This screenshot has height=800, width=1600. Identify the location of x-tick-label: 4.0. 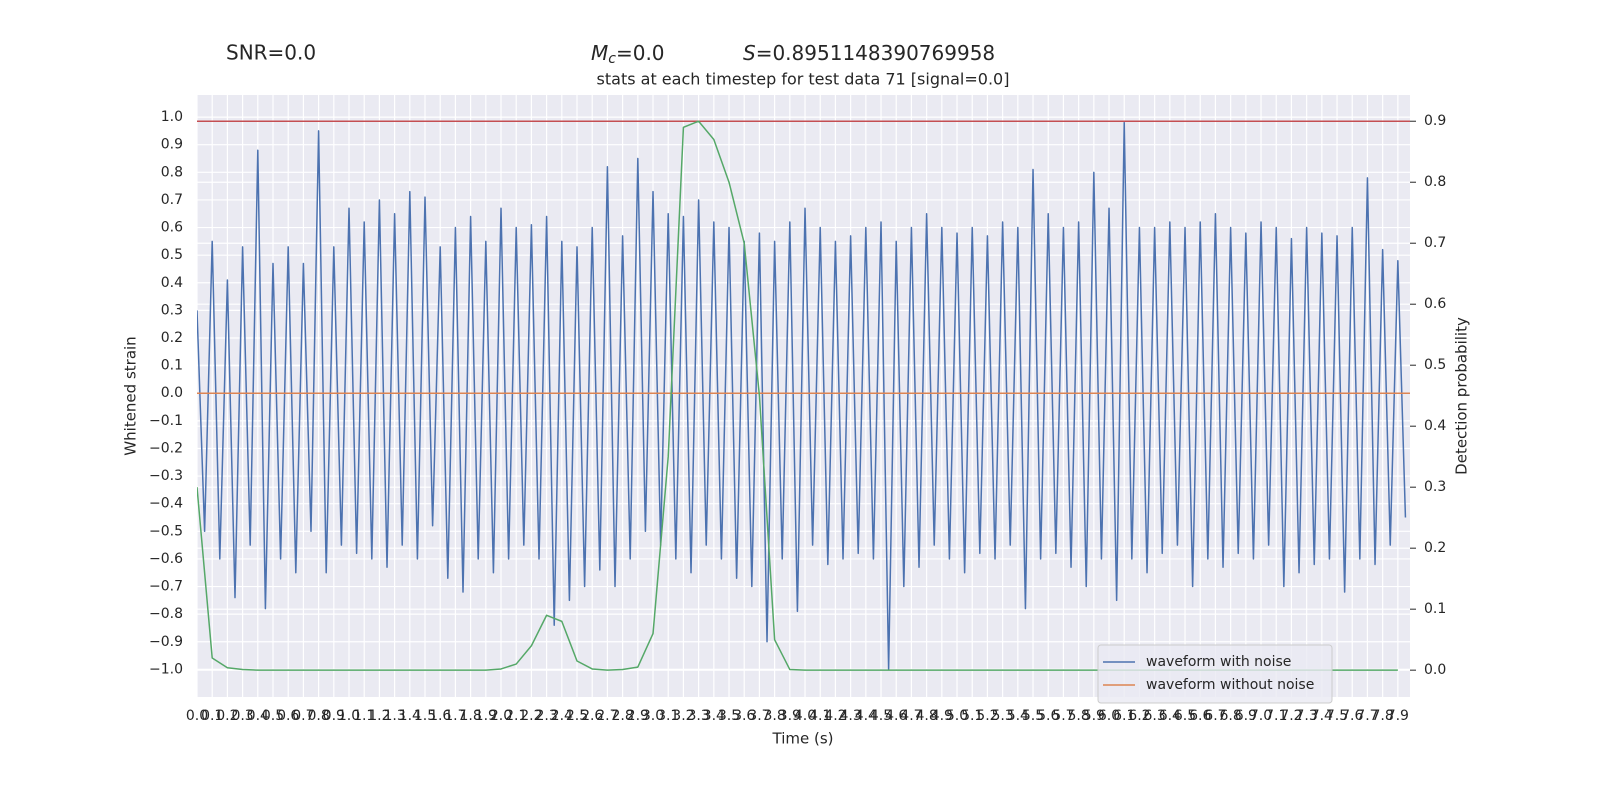
(805, 716).